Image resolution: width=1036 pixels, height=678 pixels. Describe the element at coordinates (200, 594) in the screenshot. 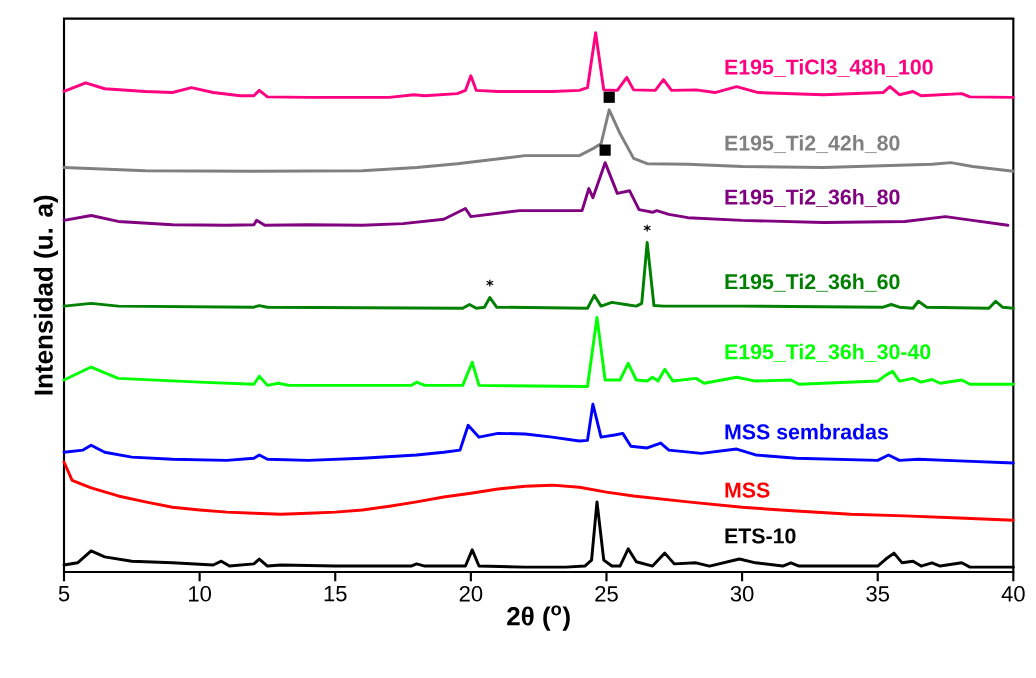

I see `x-tick-label: 10` at that location.